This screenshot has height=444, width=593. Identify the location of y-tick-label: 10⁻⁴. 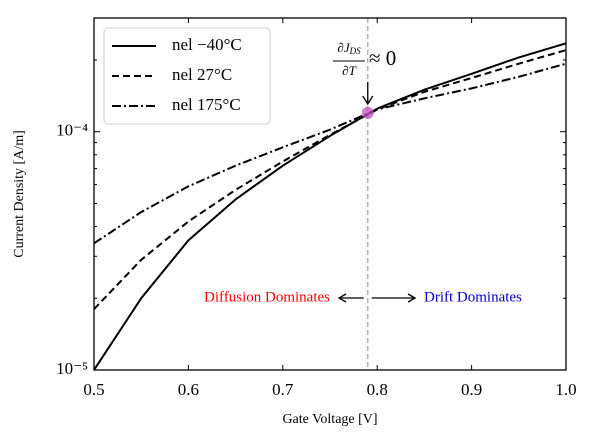
(72, 130).